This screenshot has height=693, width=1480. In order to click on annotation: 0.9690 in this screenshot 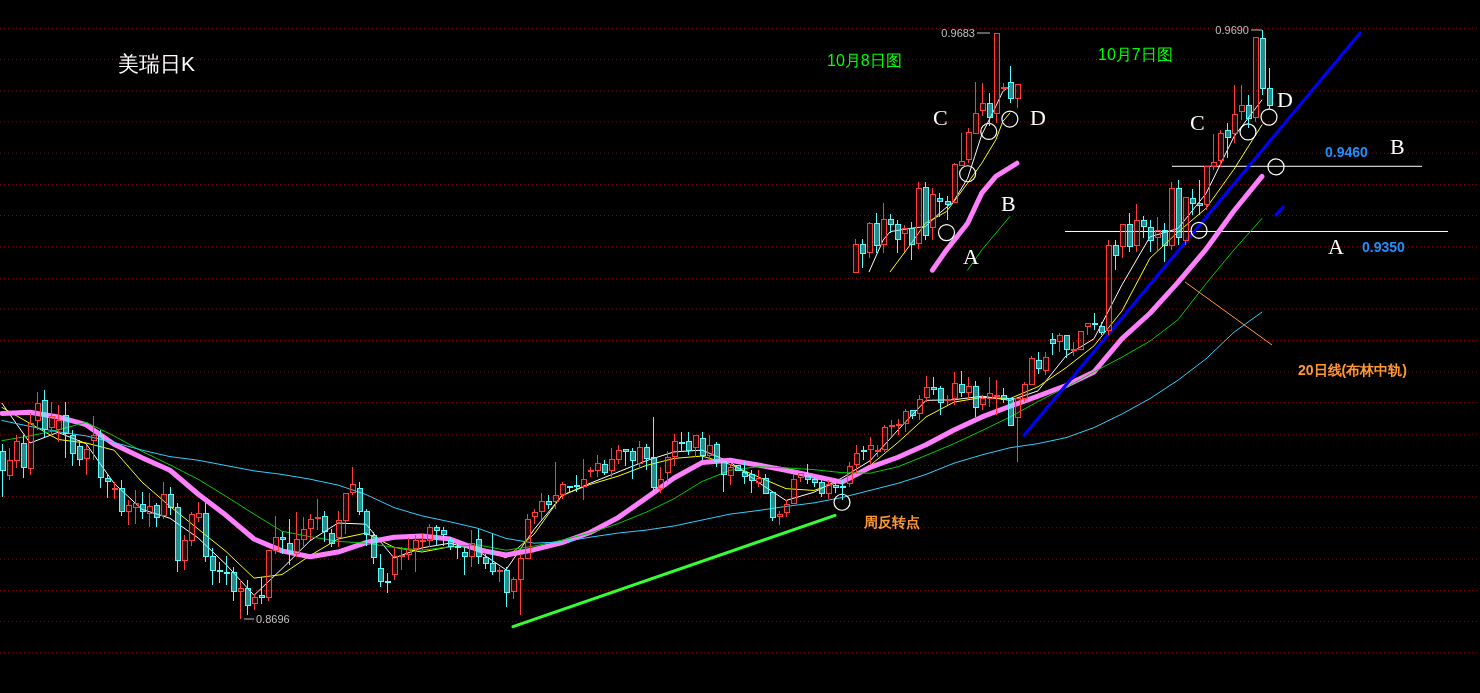, I will do `click(1232, 30)`.